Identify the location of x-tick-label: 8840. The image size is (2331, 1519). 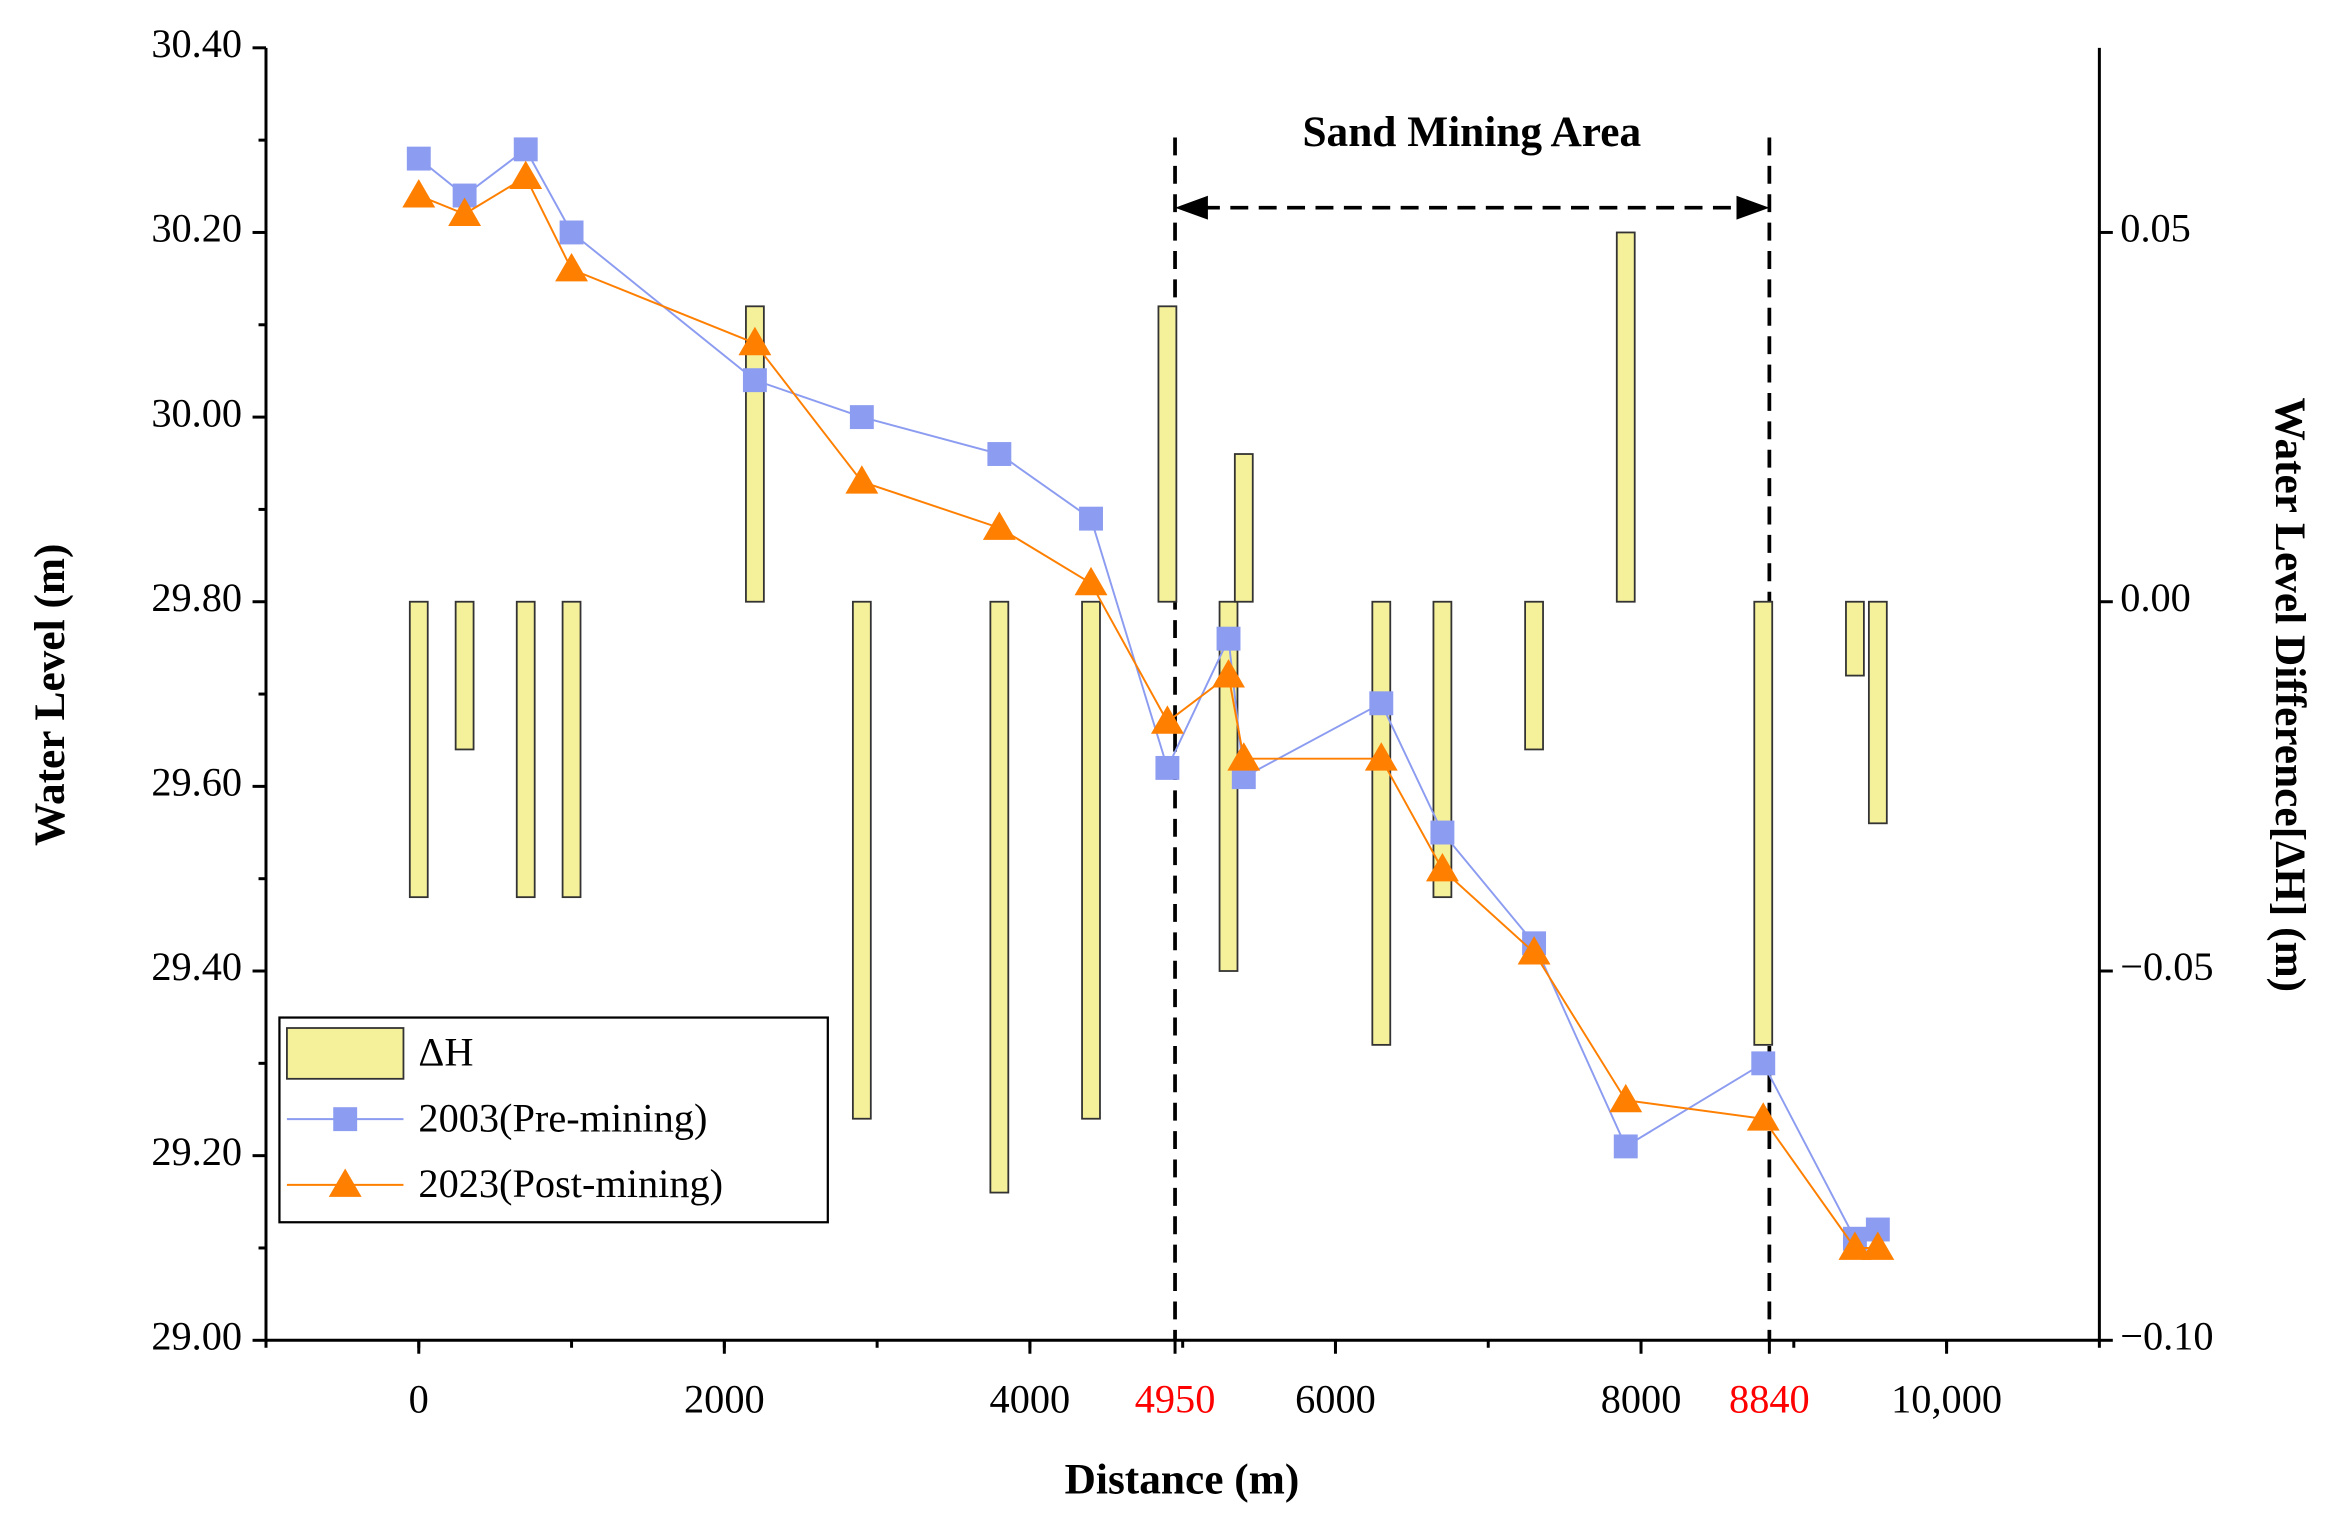
(1769, 1398).